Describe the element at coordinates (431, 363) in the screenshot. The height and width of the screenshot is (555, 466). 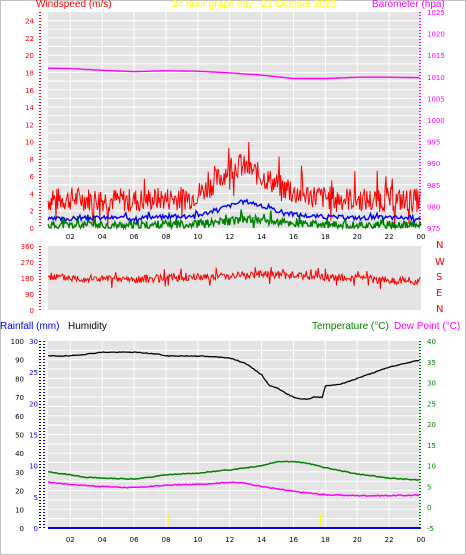
I see `temperature-tick-label: 35` at that location.